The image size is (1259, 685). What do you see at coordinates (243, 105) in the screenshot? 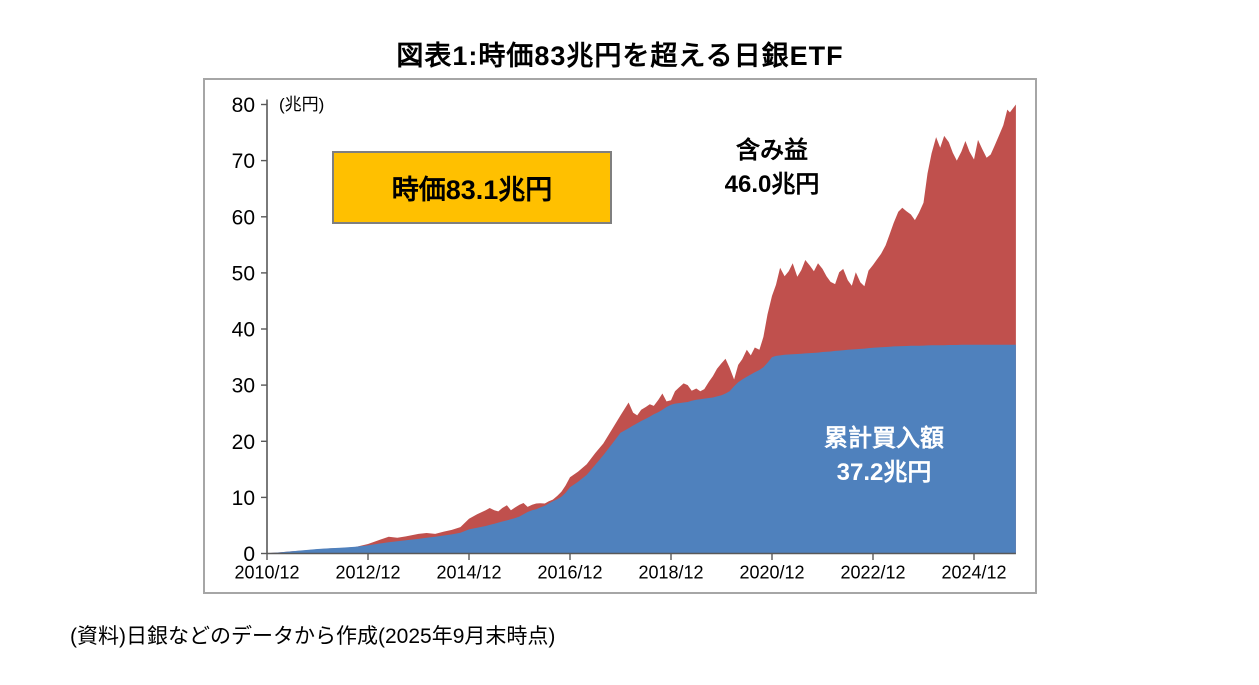
I see `y-axis-tick-label: 80` at bounding box center [243, 105].